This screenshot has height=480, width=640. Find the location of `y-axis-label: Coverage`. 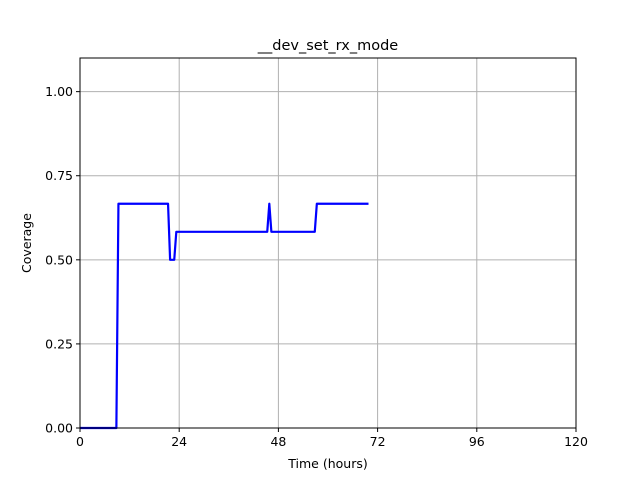

y-axis-label: Coverage is located at coordinates (26, 243).